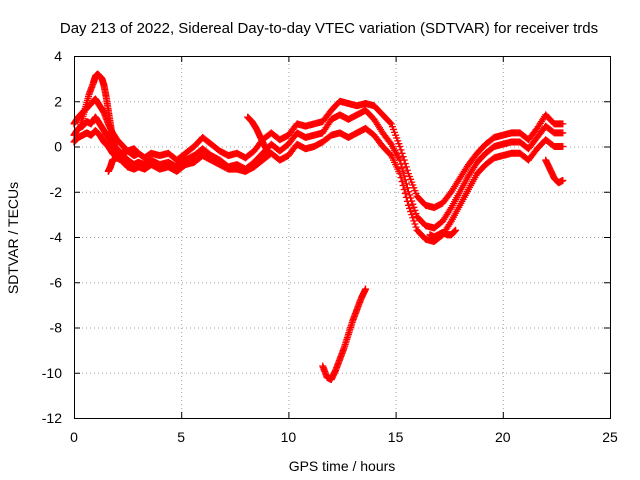 The image size is (640, 480). What do you see at coordinates (74, 437) in the screenshot?
I see `x-tick-label: 0` at bounding box center [74, 437].